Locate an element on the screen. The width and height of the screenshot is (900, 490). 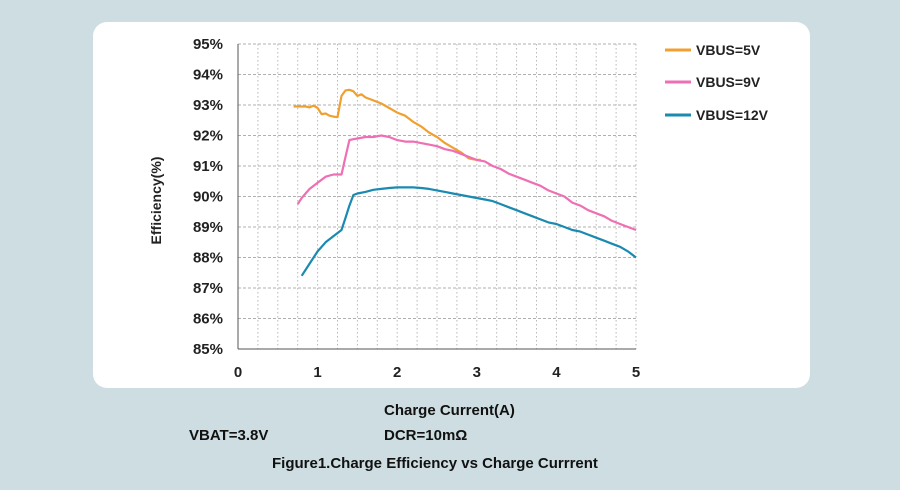
x-tick-label: 4 is located at coordinates (556, 372).